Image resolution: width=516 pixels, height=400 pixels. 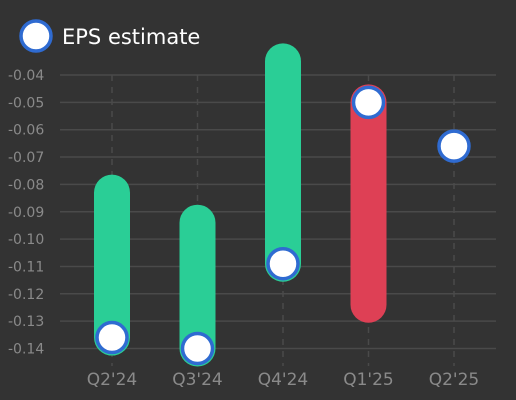 I want to click on legend: EPS estimate, so click(x=109, y=36).